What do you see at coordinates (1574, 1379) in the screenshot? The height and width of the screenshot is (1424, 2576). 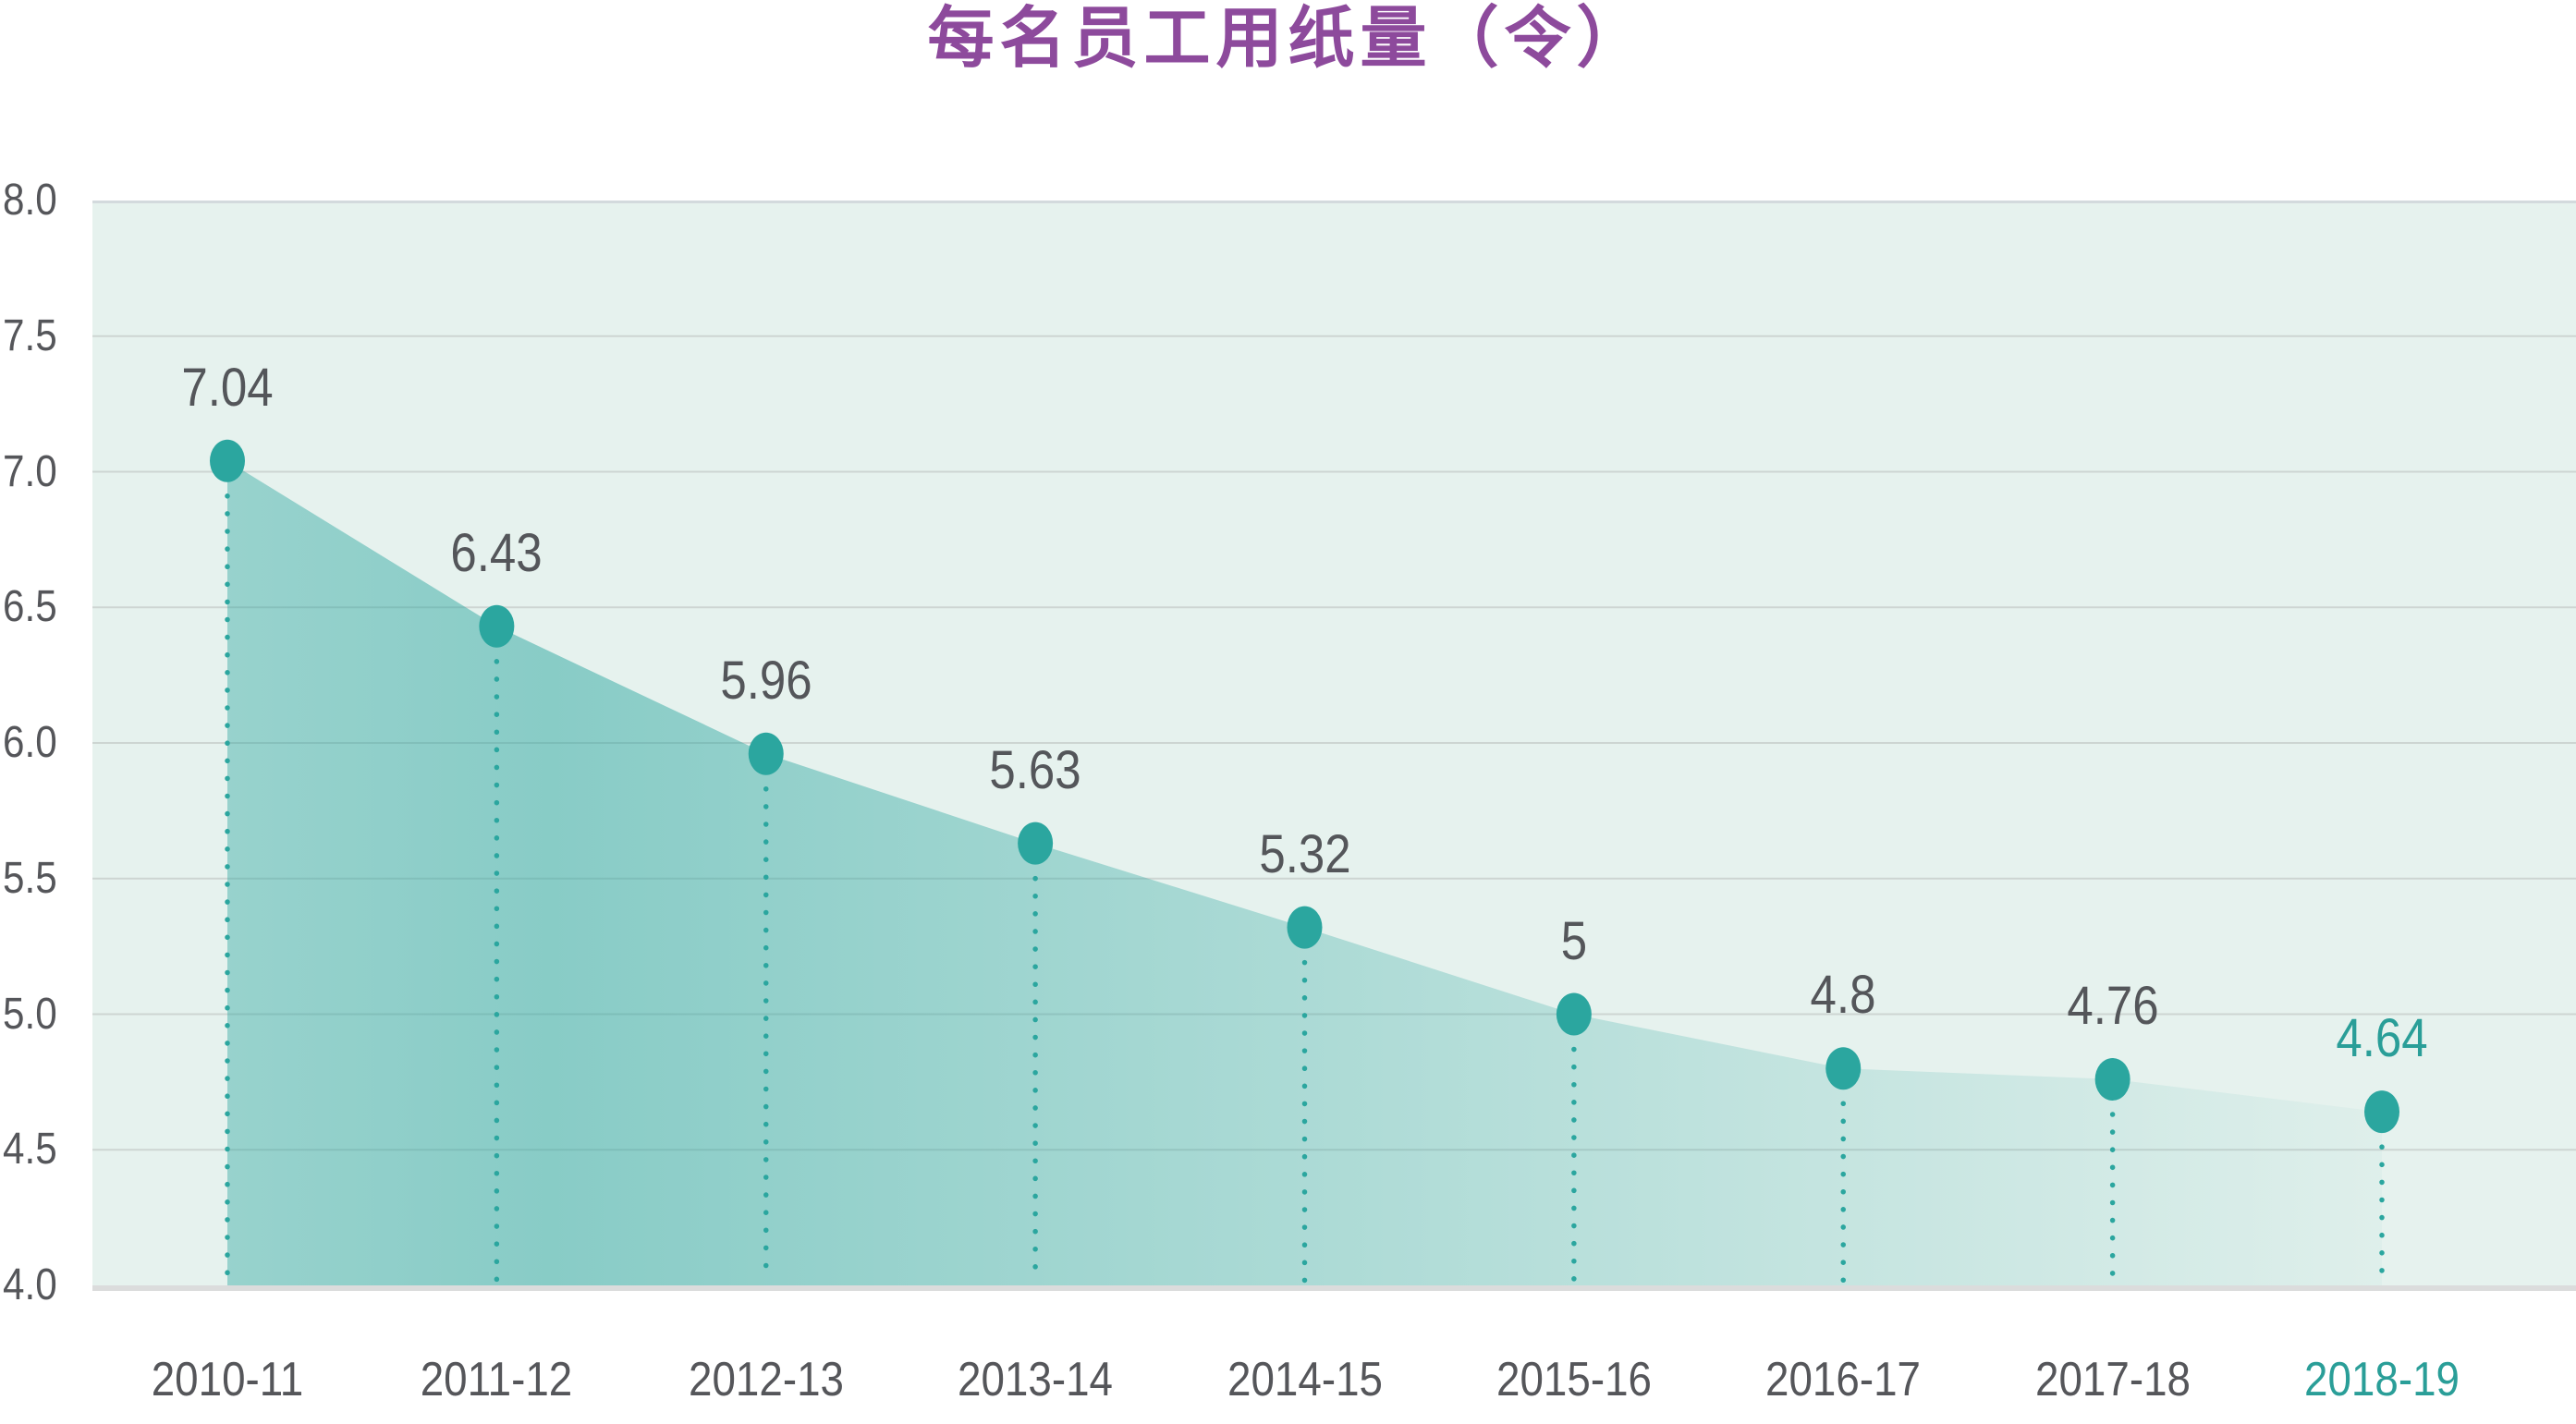 I see `x-axis-category-label: 2015-16` at bounding box center [1574, 1379].